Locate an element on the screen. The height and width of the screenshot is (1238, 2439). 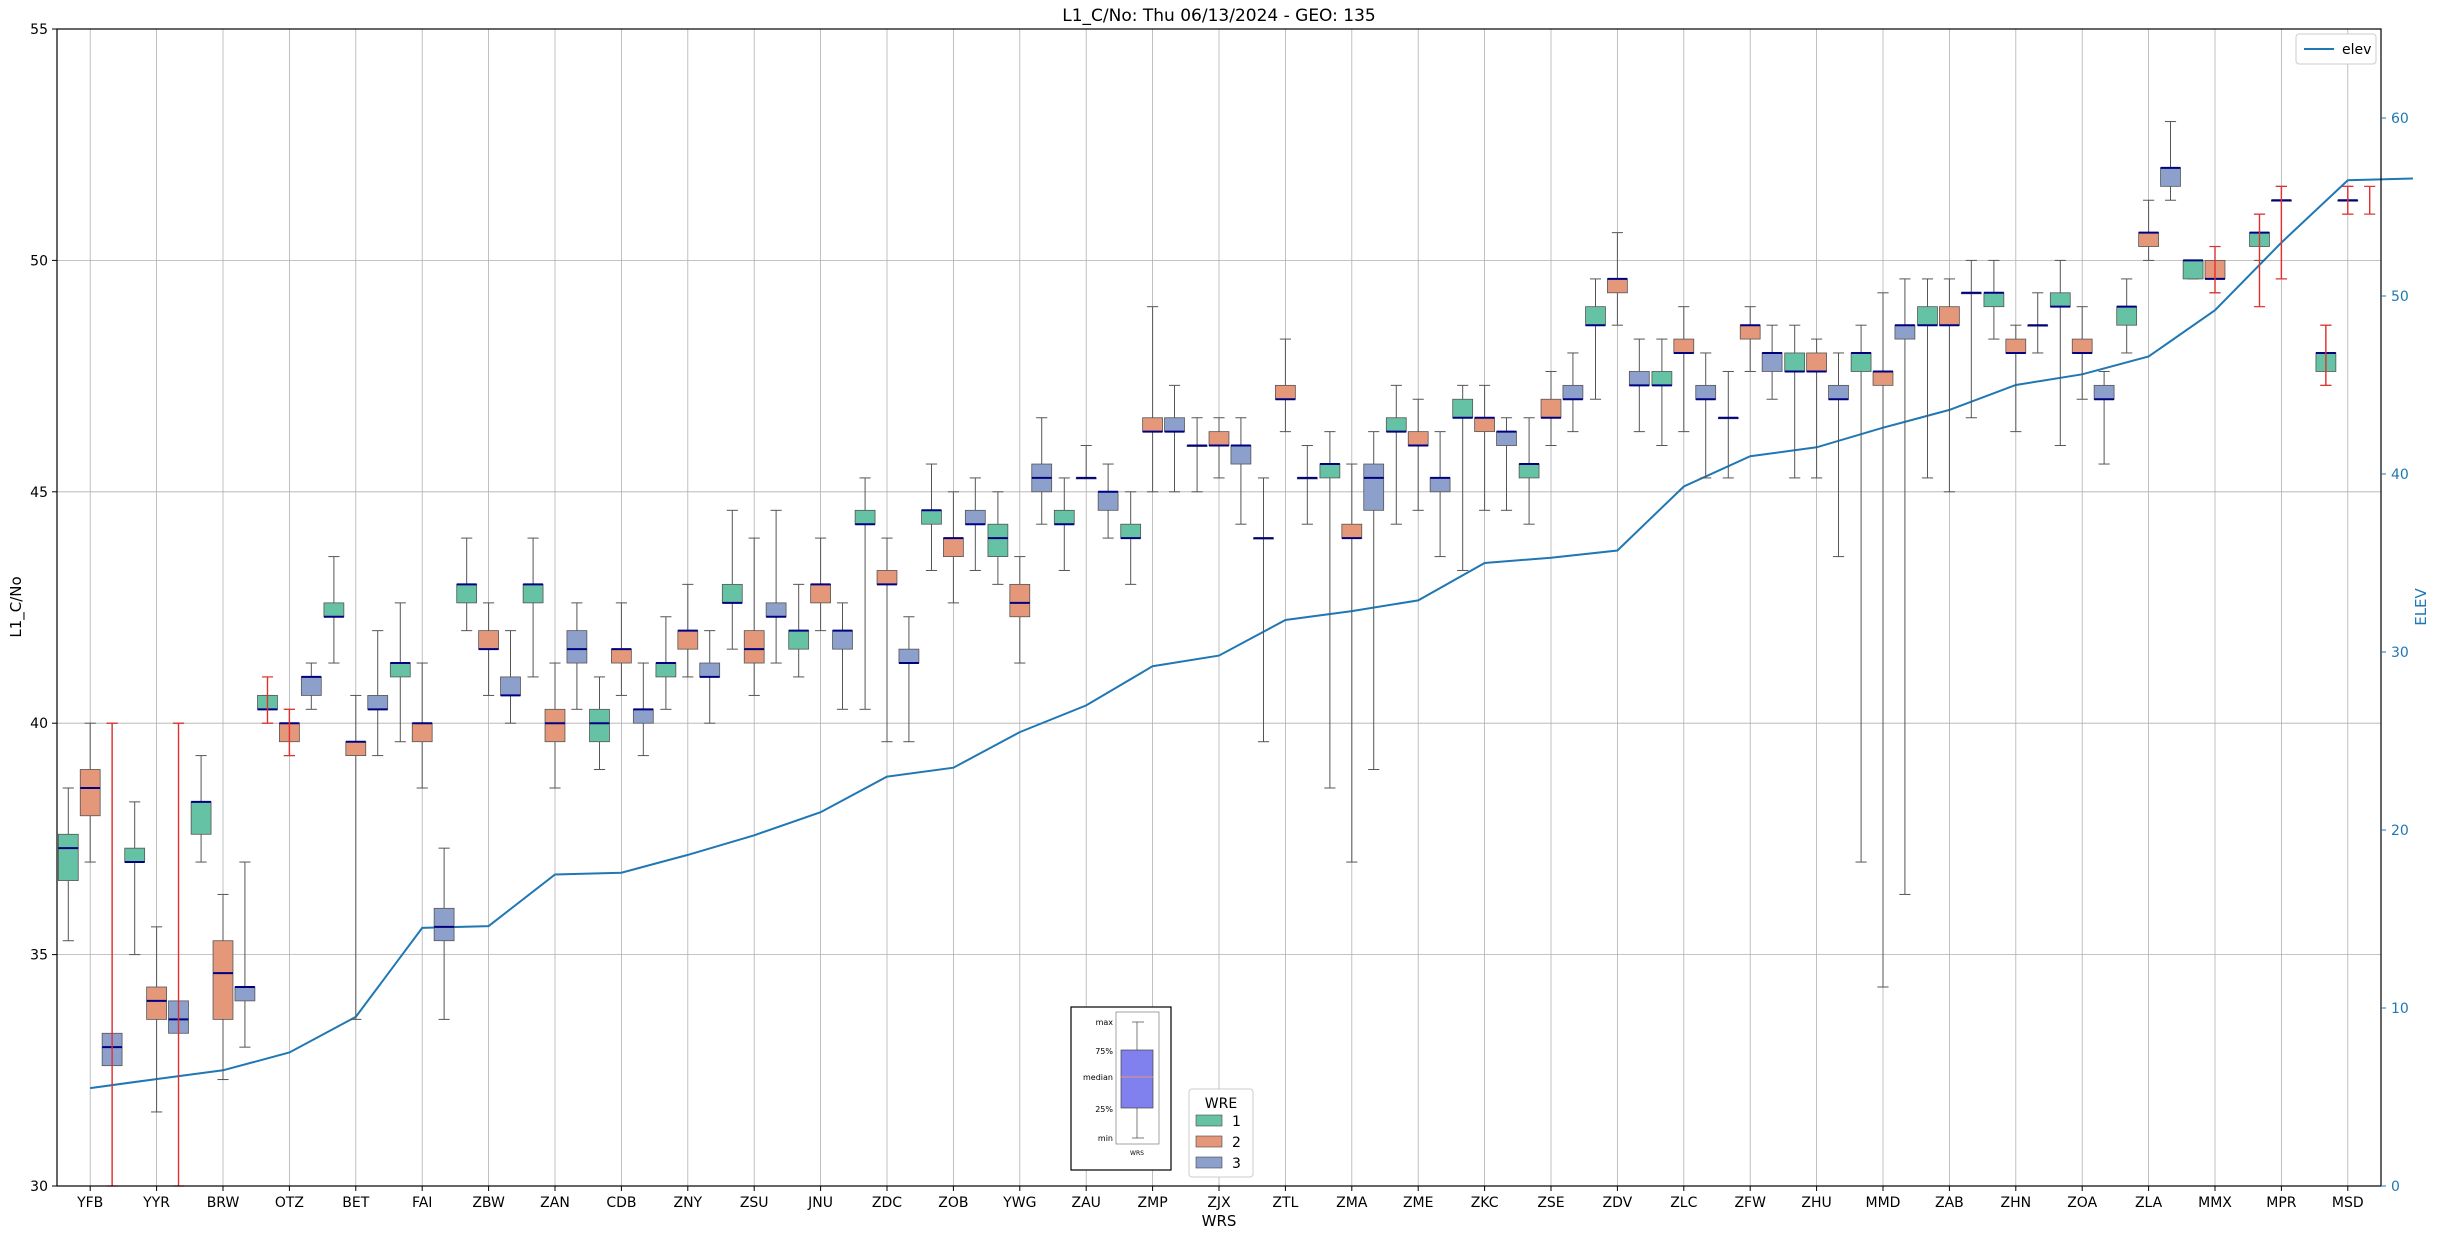
box-ZOB-wre2-iqr is located at coordinates (953, 547).